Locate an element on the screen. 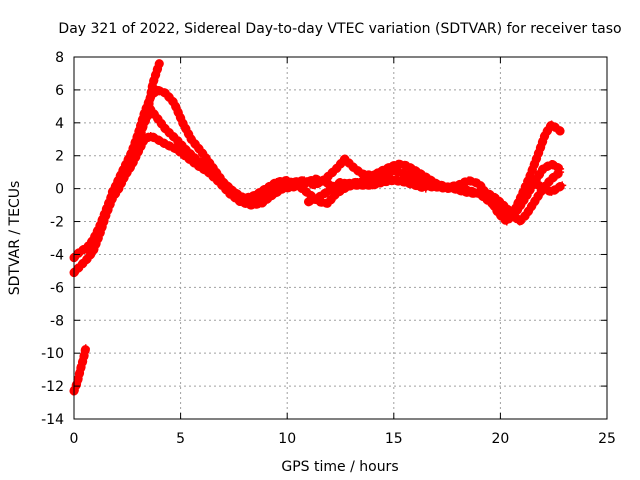  y-axis-label: SDTVAR / TECUs is located at coordinates (15, 238).